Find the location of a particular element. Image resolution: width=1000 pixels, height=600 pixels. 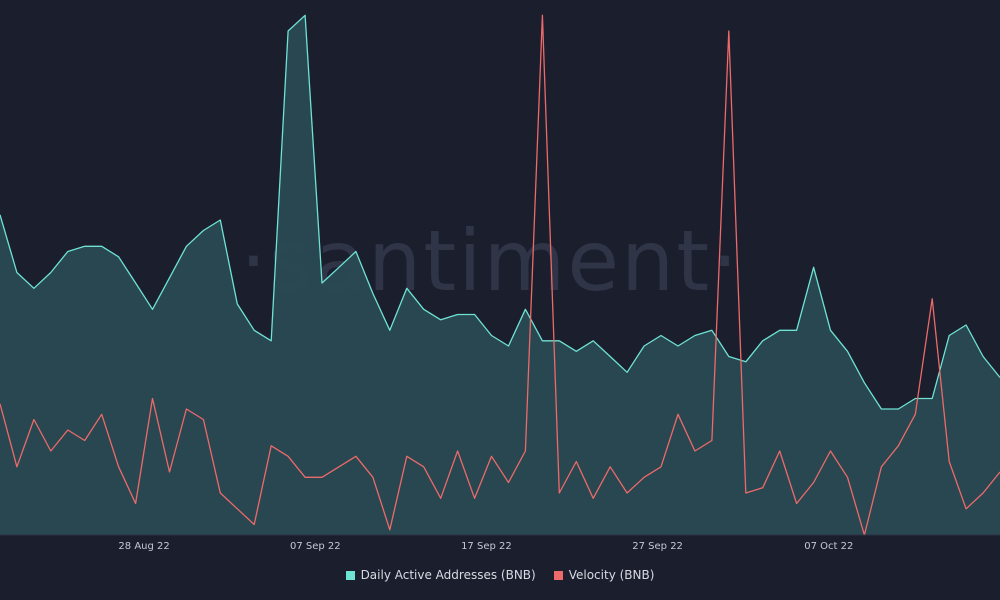

legend-label: Daily Active Addresses (BNB) is located at coordinates (448, 575).